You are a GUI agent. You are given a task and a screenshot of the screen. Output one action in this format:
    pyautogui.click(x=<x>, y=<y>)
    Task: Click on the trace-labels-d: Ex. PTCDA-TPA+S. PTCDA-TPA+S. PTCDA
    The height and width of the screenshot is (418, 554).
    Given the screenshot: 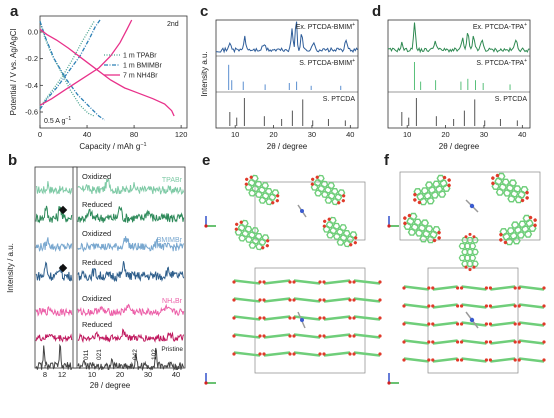 What is the action you would take?
    pyautogui.click(x=500, y=62)
    